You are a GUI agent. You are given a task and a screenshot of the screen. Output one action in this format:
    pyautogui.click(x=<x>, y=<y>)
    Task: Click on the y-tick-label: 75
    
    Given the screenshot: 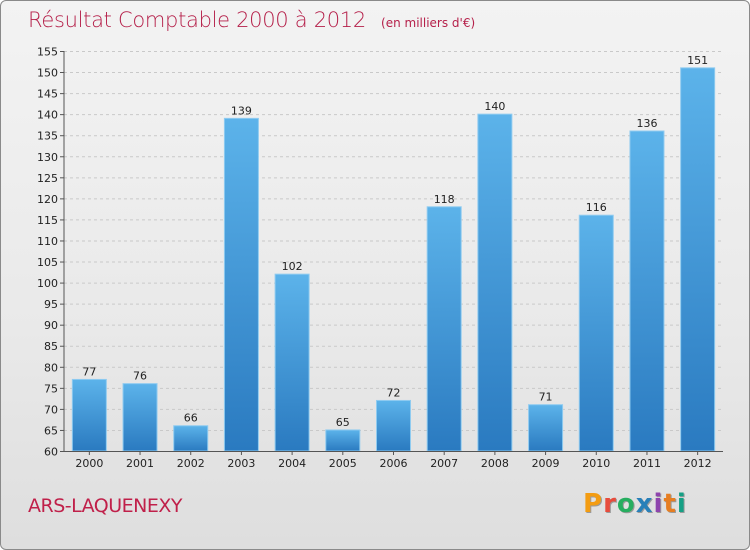 What is the action you would take?
    pyautogui.click(x=51, y=388)
    